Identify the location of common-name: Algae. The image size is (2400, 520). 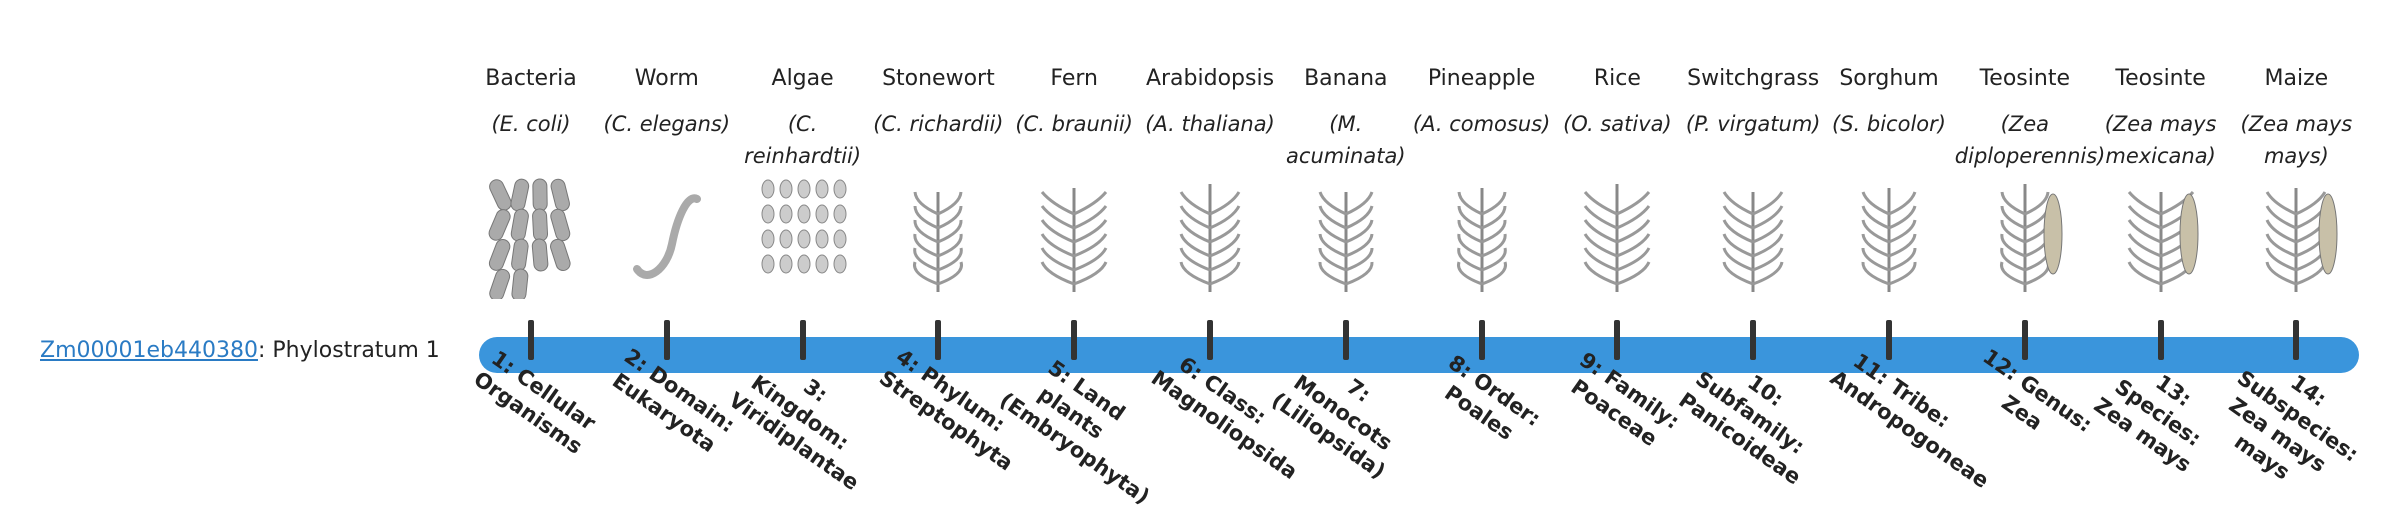
(802, 78).